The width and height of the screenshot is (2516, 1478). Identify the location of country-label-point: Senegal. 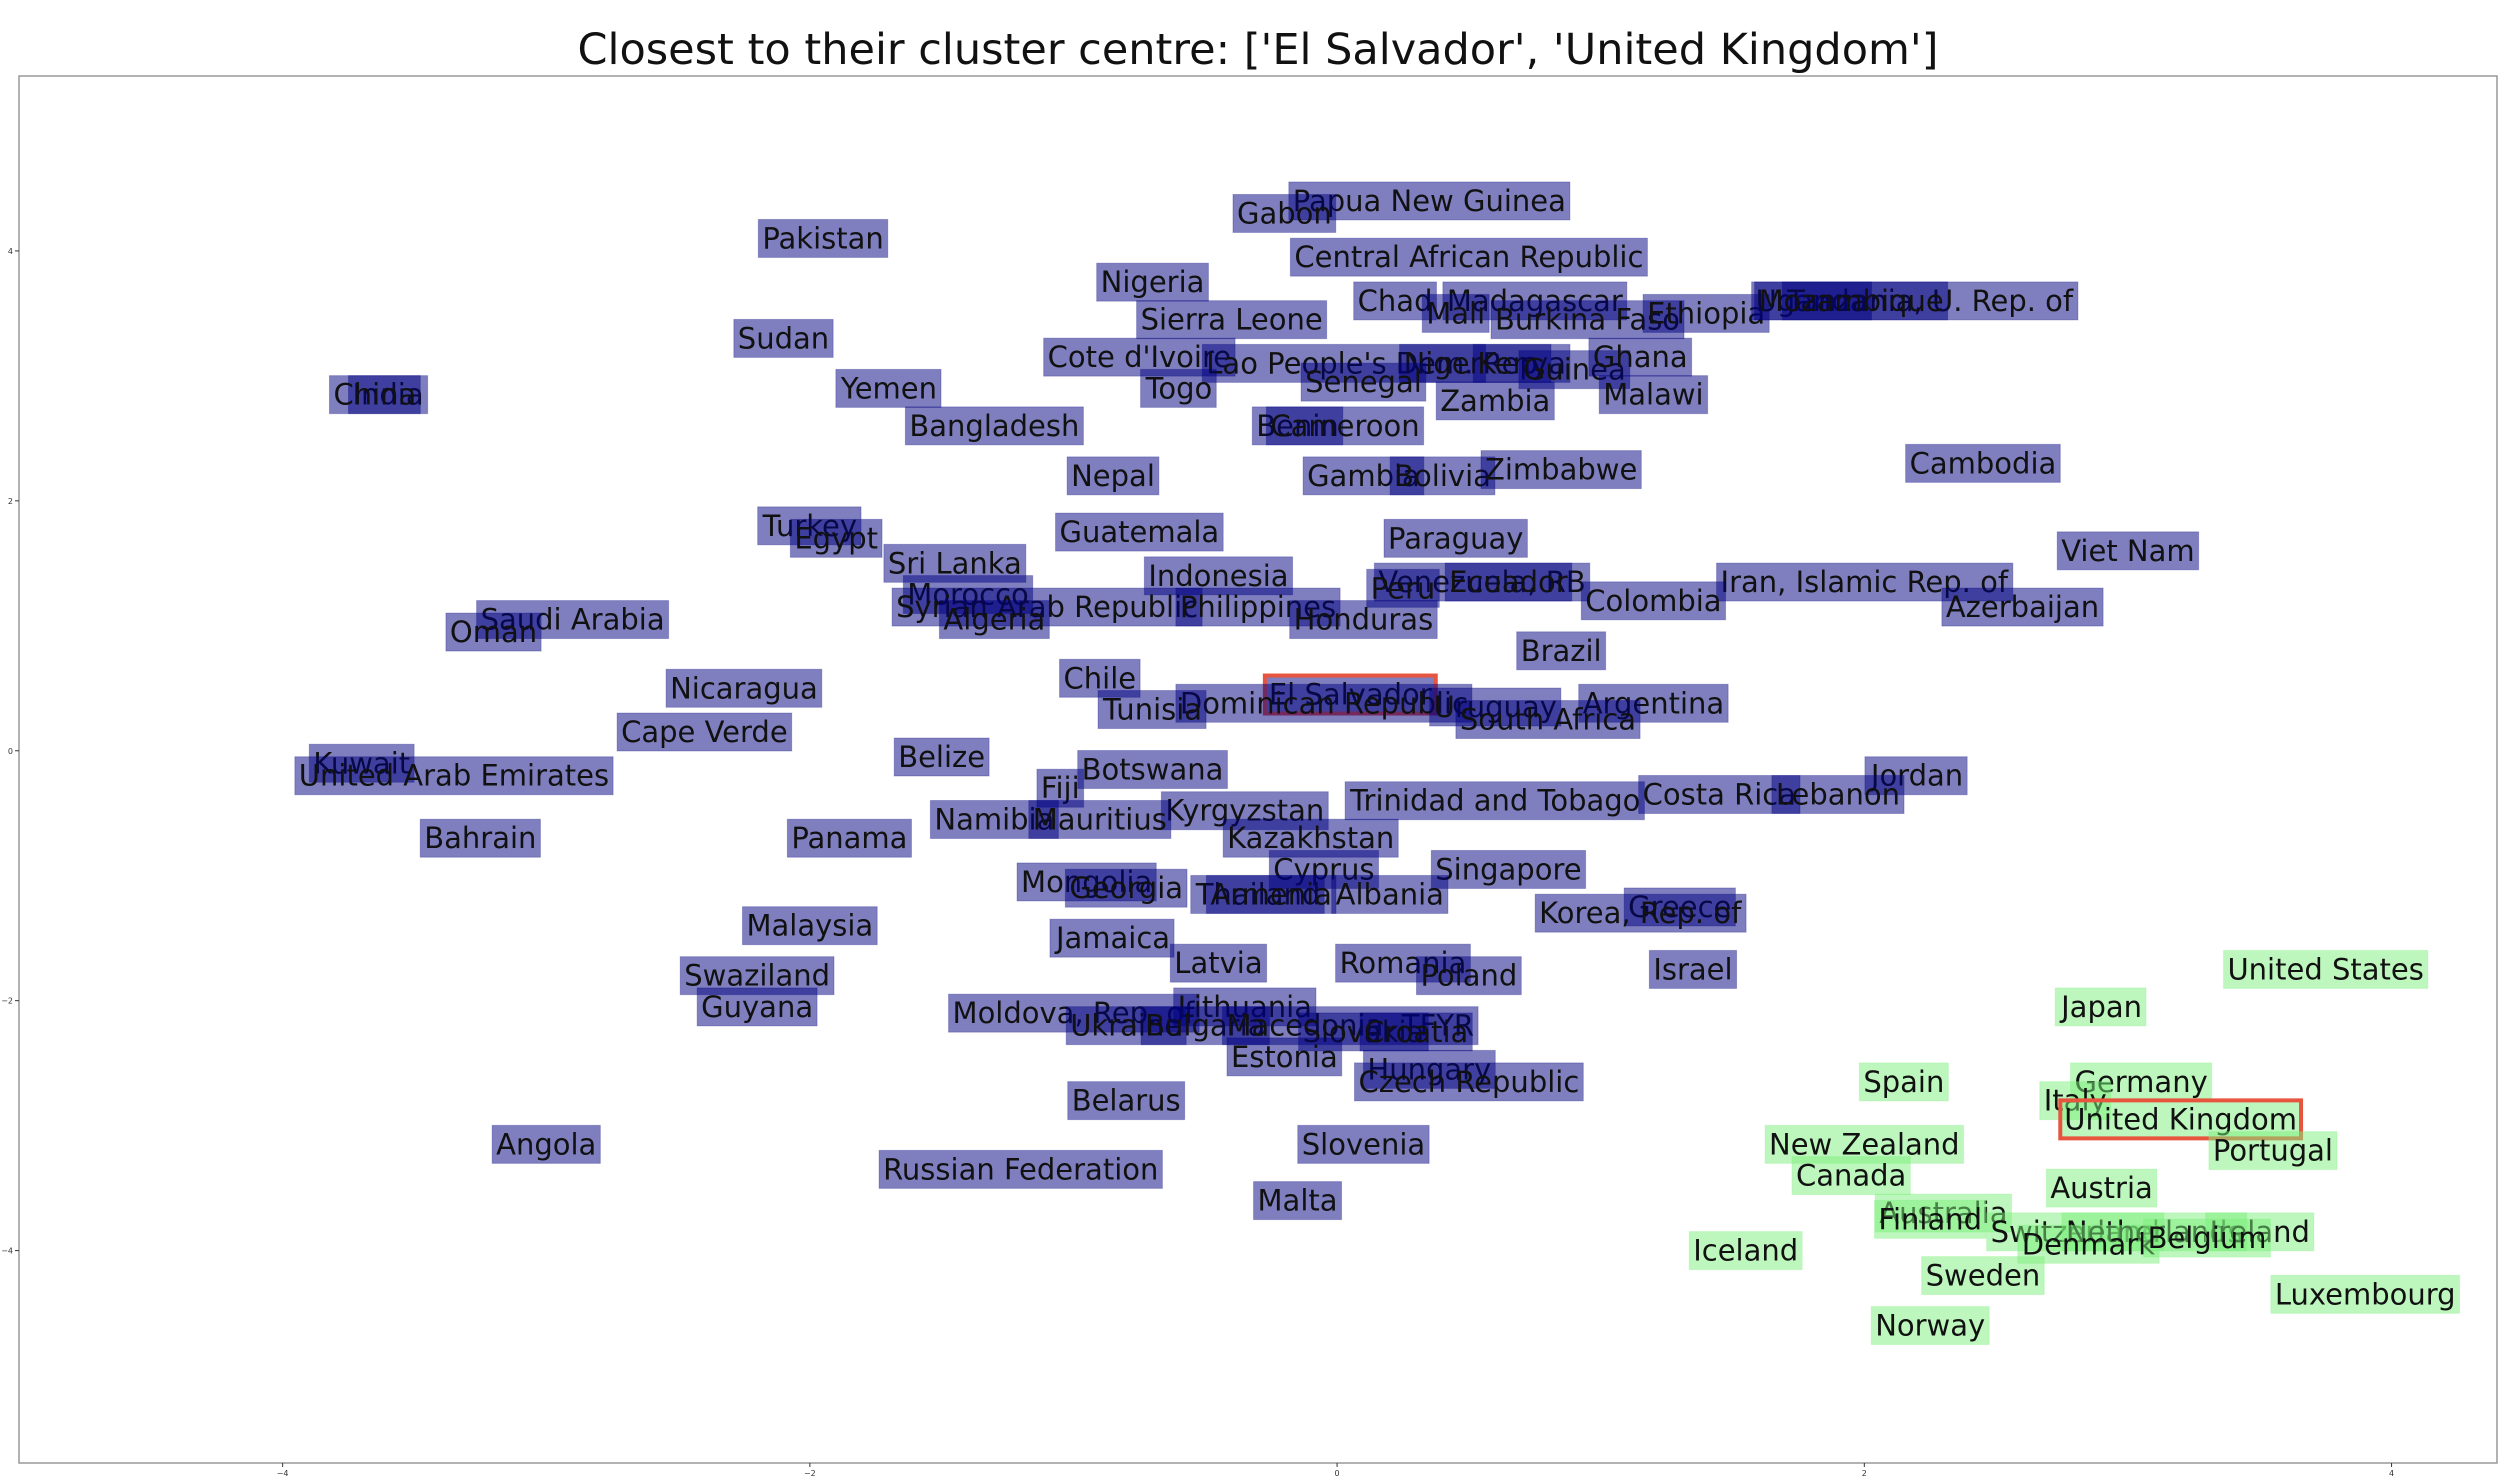
(1363, 382).